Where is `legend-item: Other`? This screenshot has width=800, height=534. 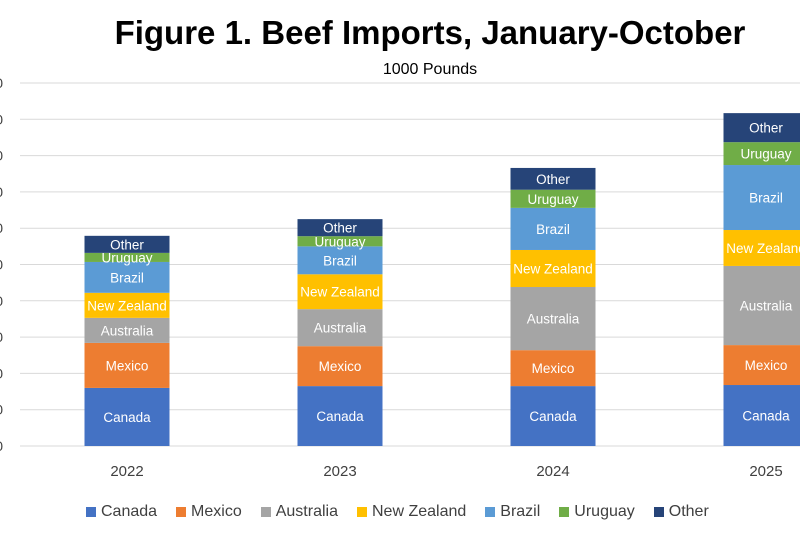 legend-item: Other is located at coordinates (681, 512).